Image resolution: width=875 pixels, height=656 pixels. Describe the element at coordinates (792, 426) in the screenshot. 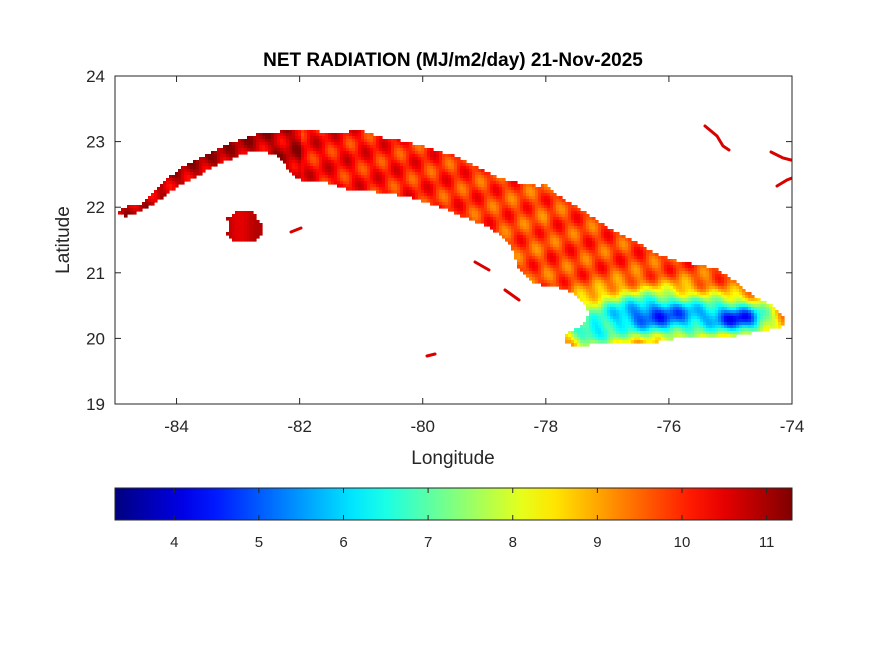

I see `x-tick-label: -74` at that location.